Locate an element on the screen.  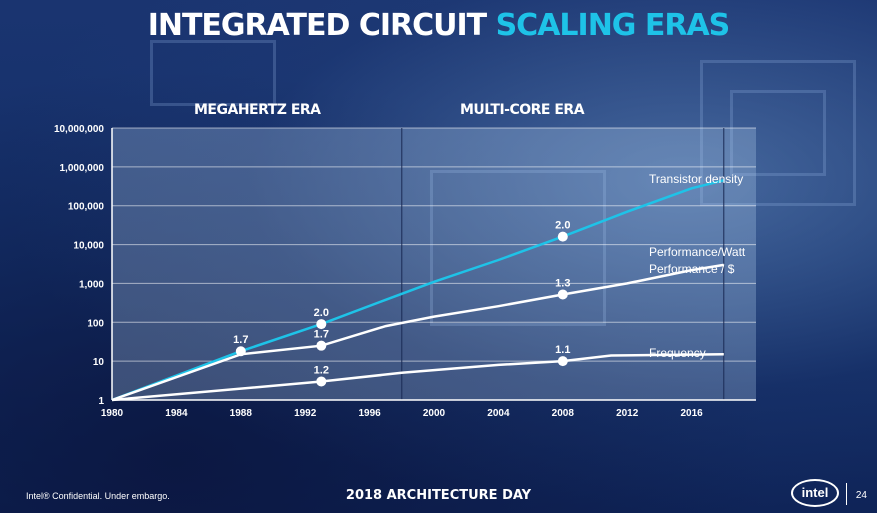
intel-logo: intel is located at coordinates (815, 493).